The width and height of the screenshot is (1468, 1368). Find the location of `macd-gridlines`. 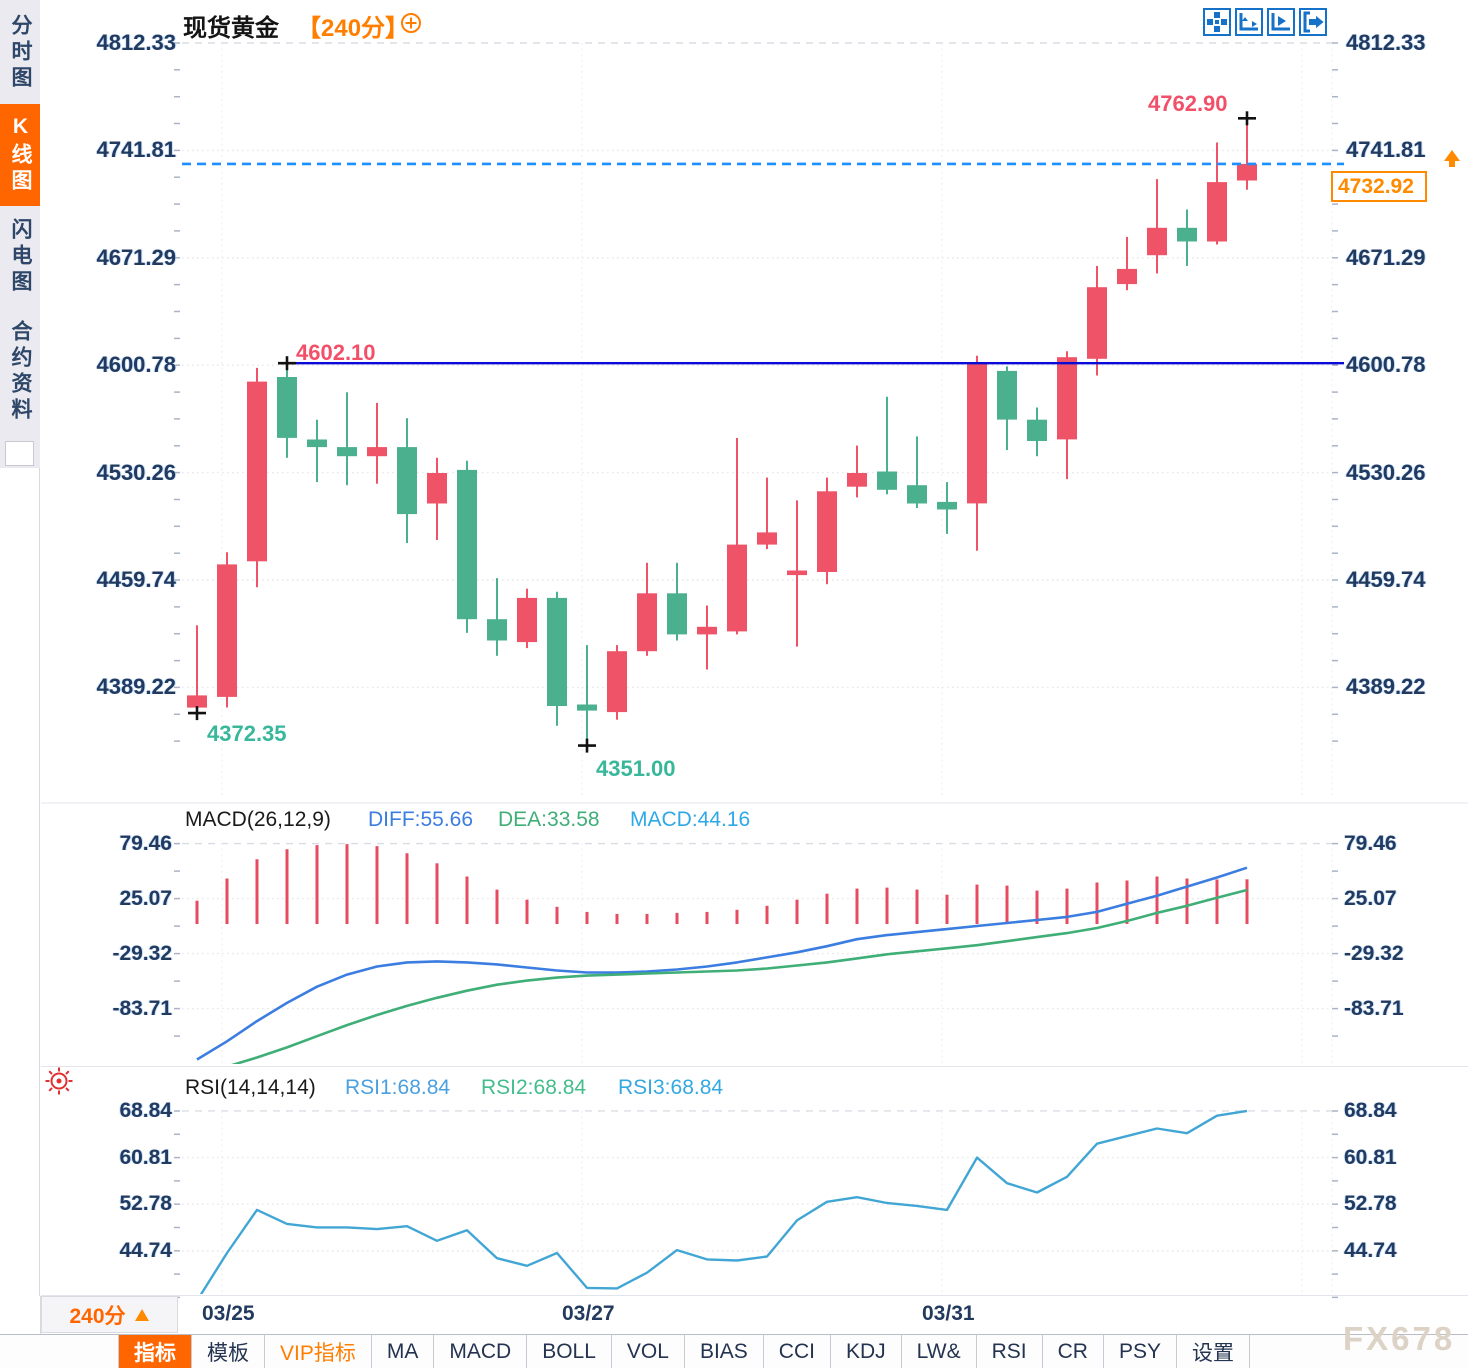

macd-gridlines is located at coordinates (757, 926).